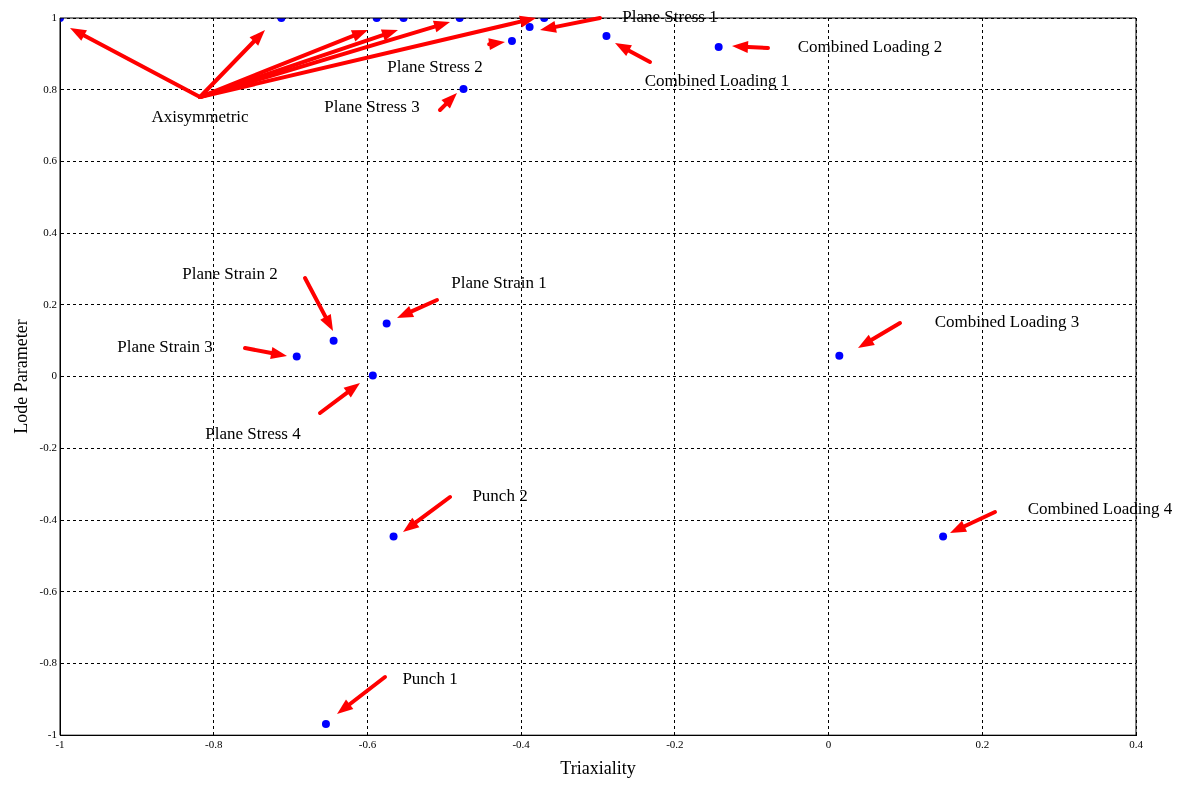  What do you see at coordinates (230, 274) in the screenshot?
I see `annotation: Plane Strain 2` at bounding box center [230, 274].